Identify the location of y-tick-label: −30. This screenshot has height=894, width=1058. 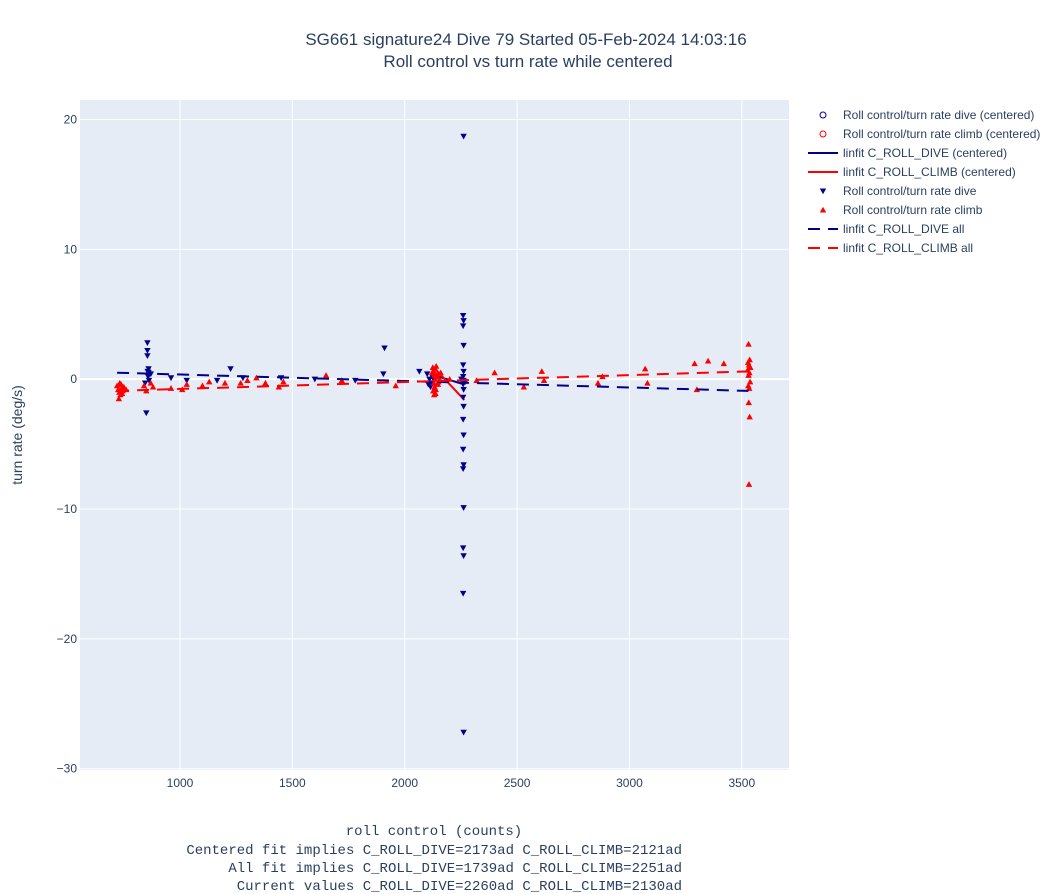
(67, 769).